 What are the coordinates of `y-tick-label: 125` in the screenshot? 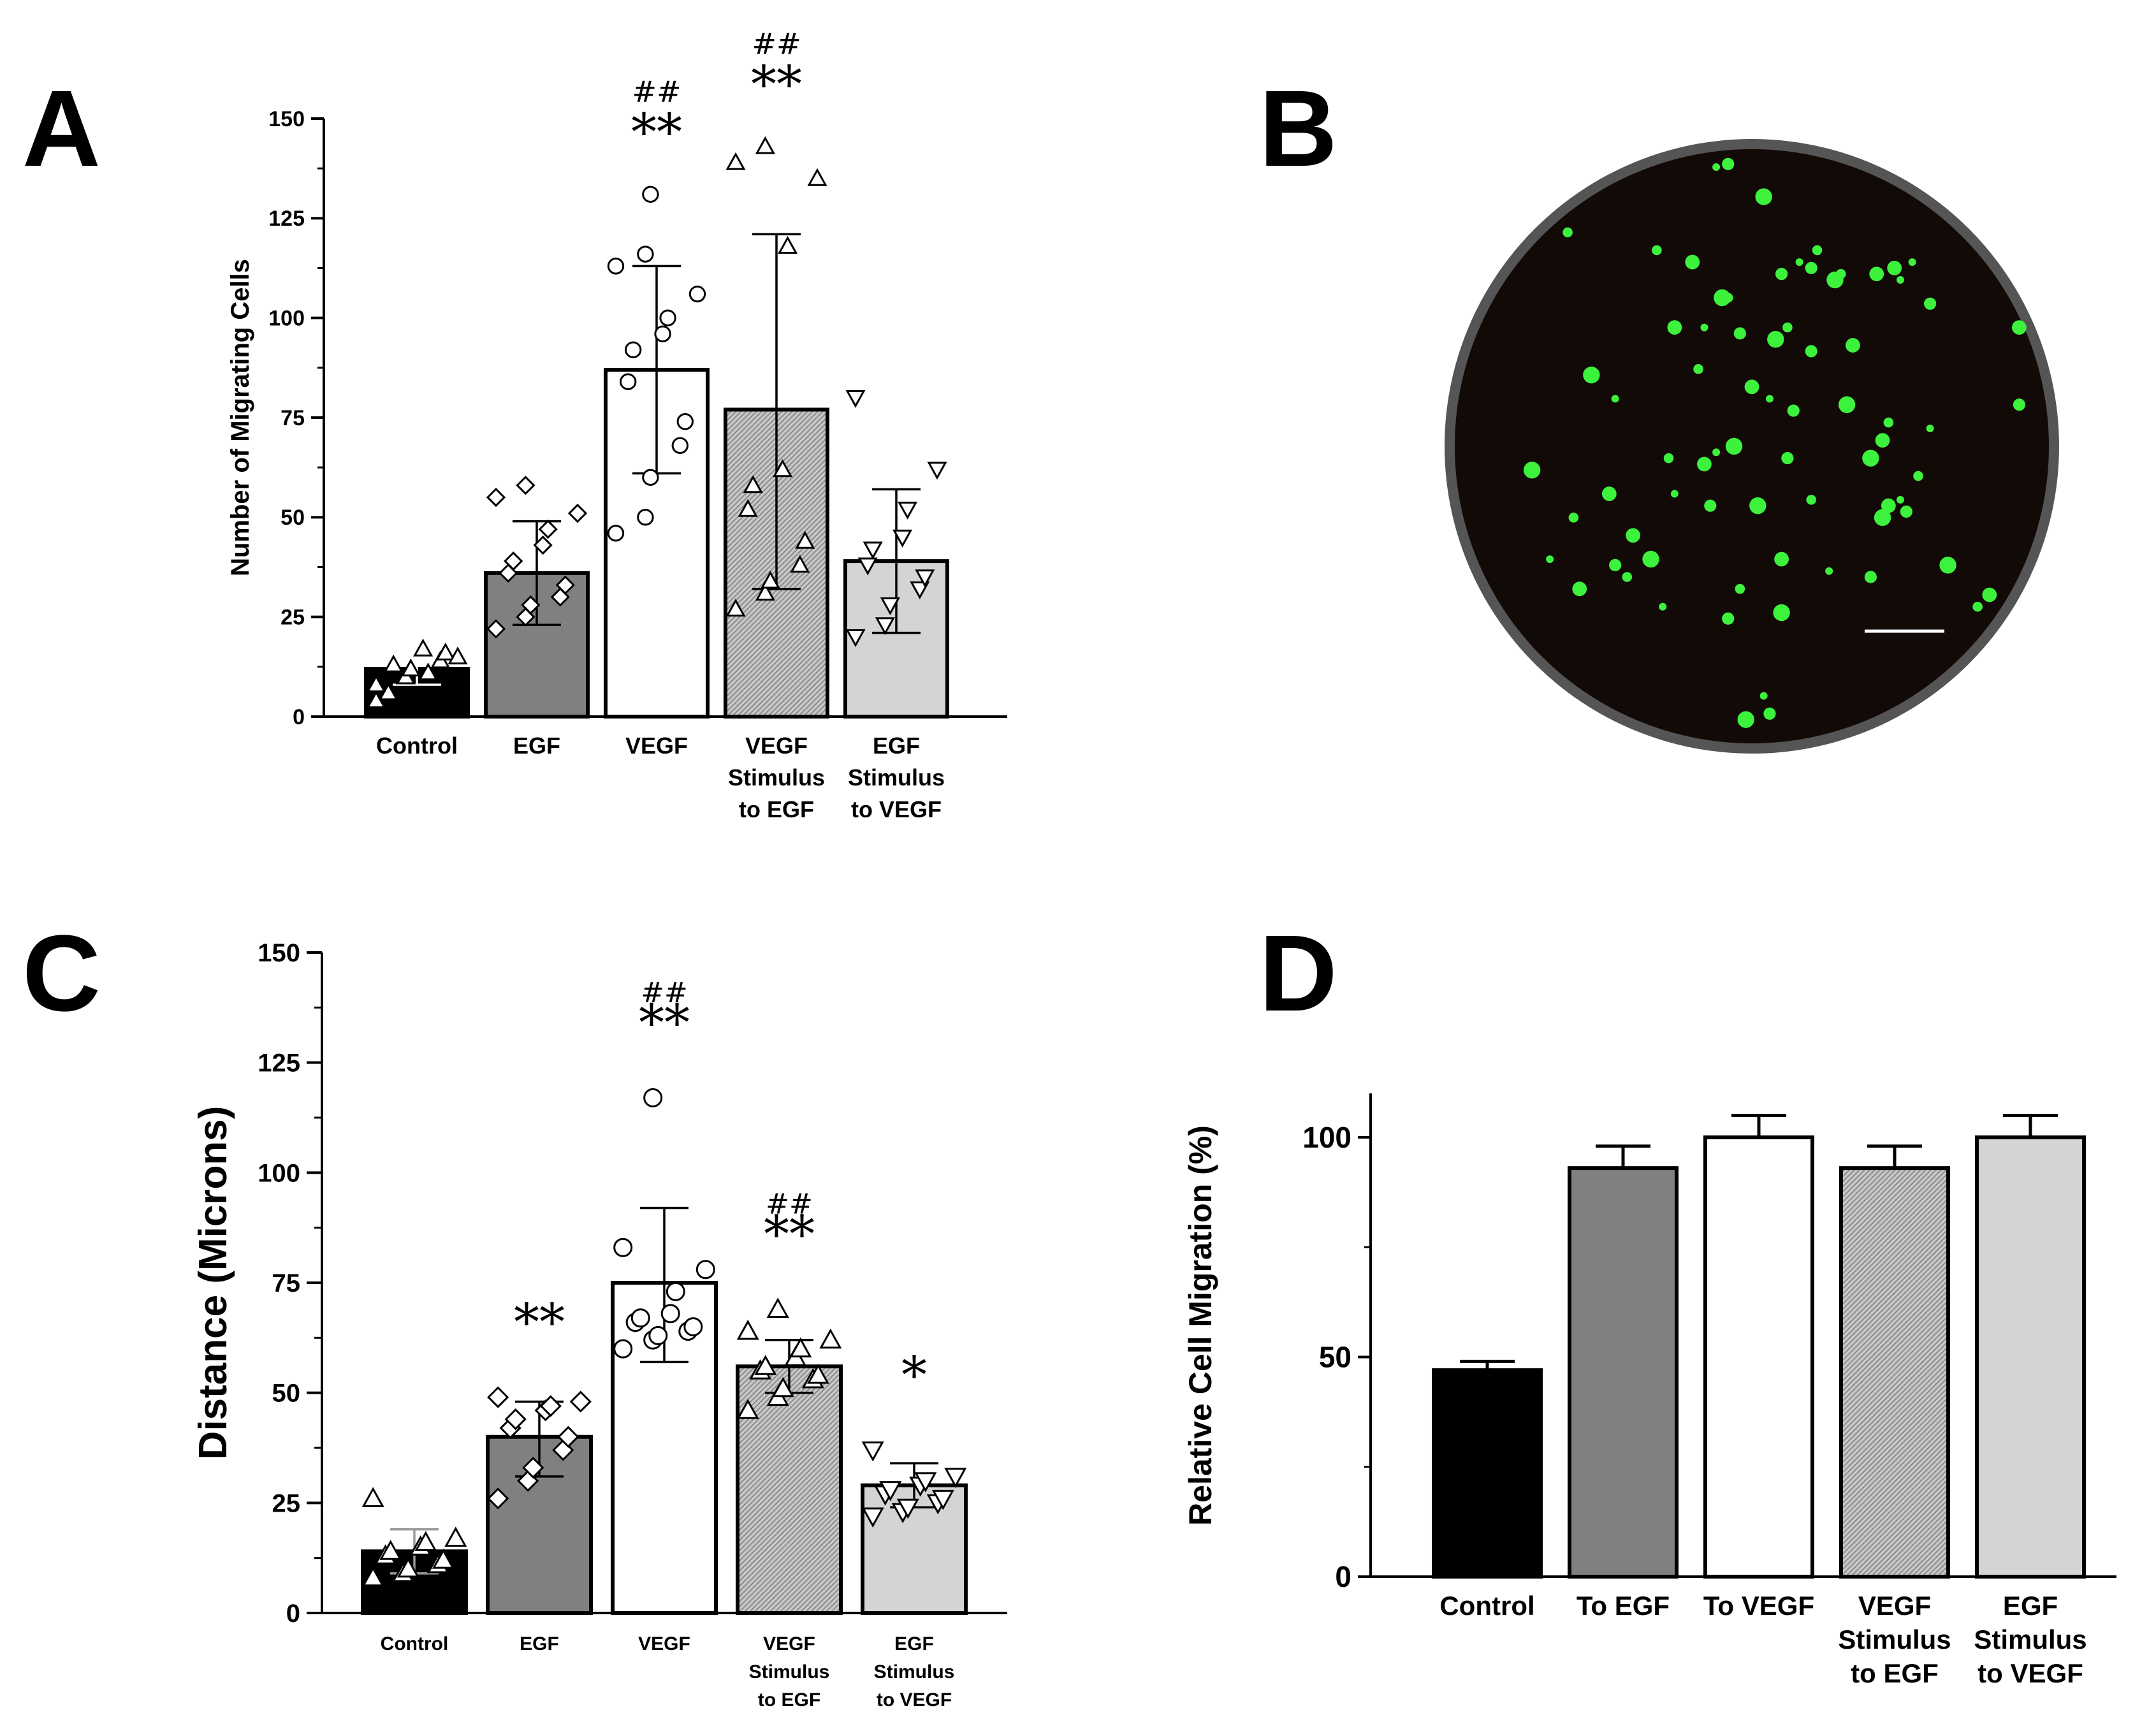 It's located at (286, 219).